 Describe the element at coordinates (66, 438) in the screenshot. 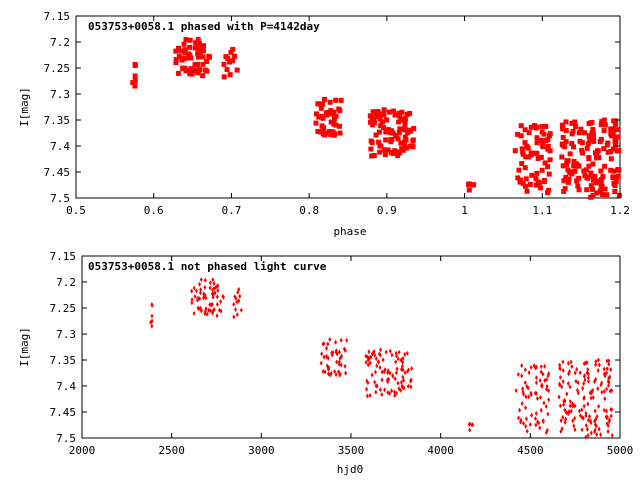

I see `unphased-y-tick-label: 7.5` at that location.